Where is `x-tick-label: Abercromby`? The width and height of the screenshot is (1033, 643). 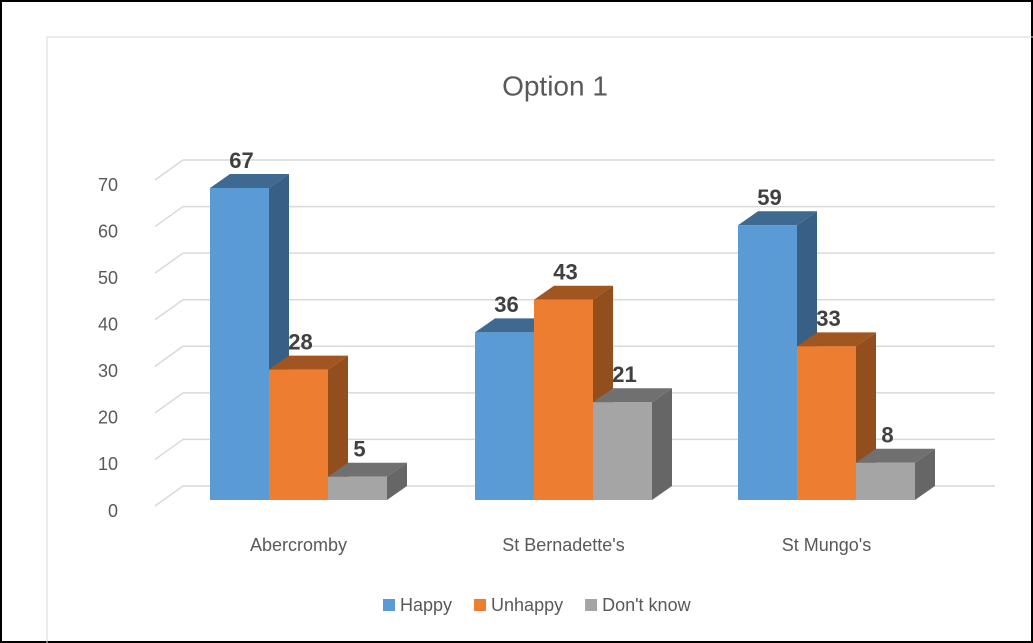
x-tick-label: Abercromby is located at coordinates (298, 545).